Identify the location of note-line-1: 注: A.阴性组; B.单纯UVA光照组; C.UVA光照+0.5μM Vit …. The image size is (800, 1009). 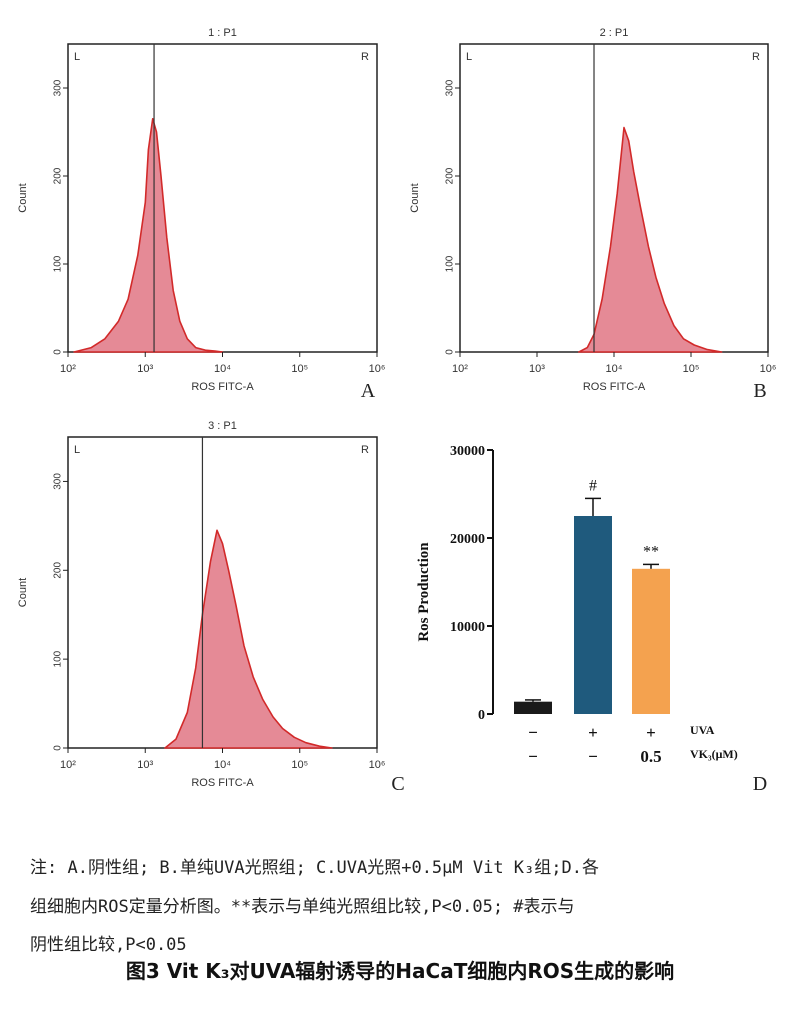
(314, 868).